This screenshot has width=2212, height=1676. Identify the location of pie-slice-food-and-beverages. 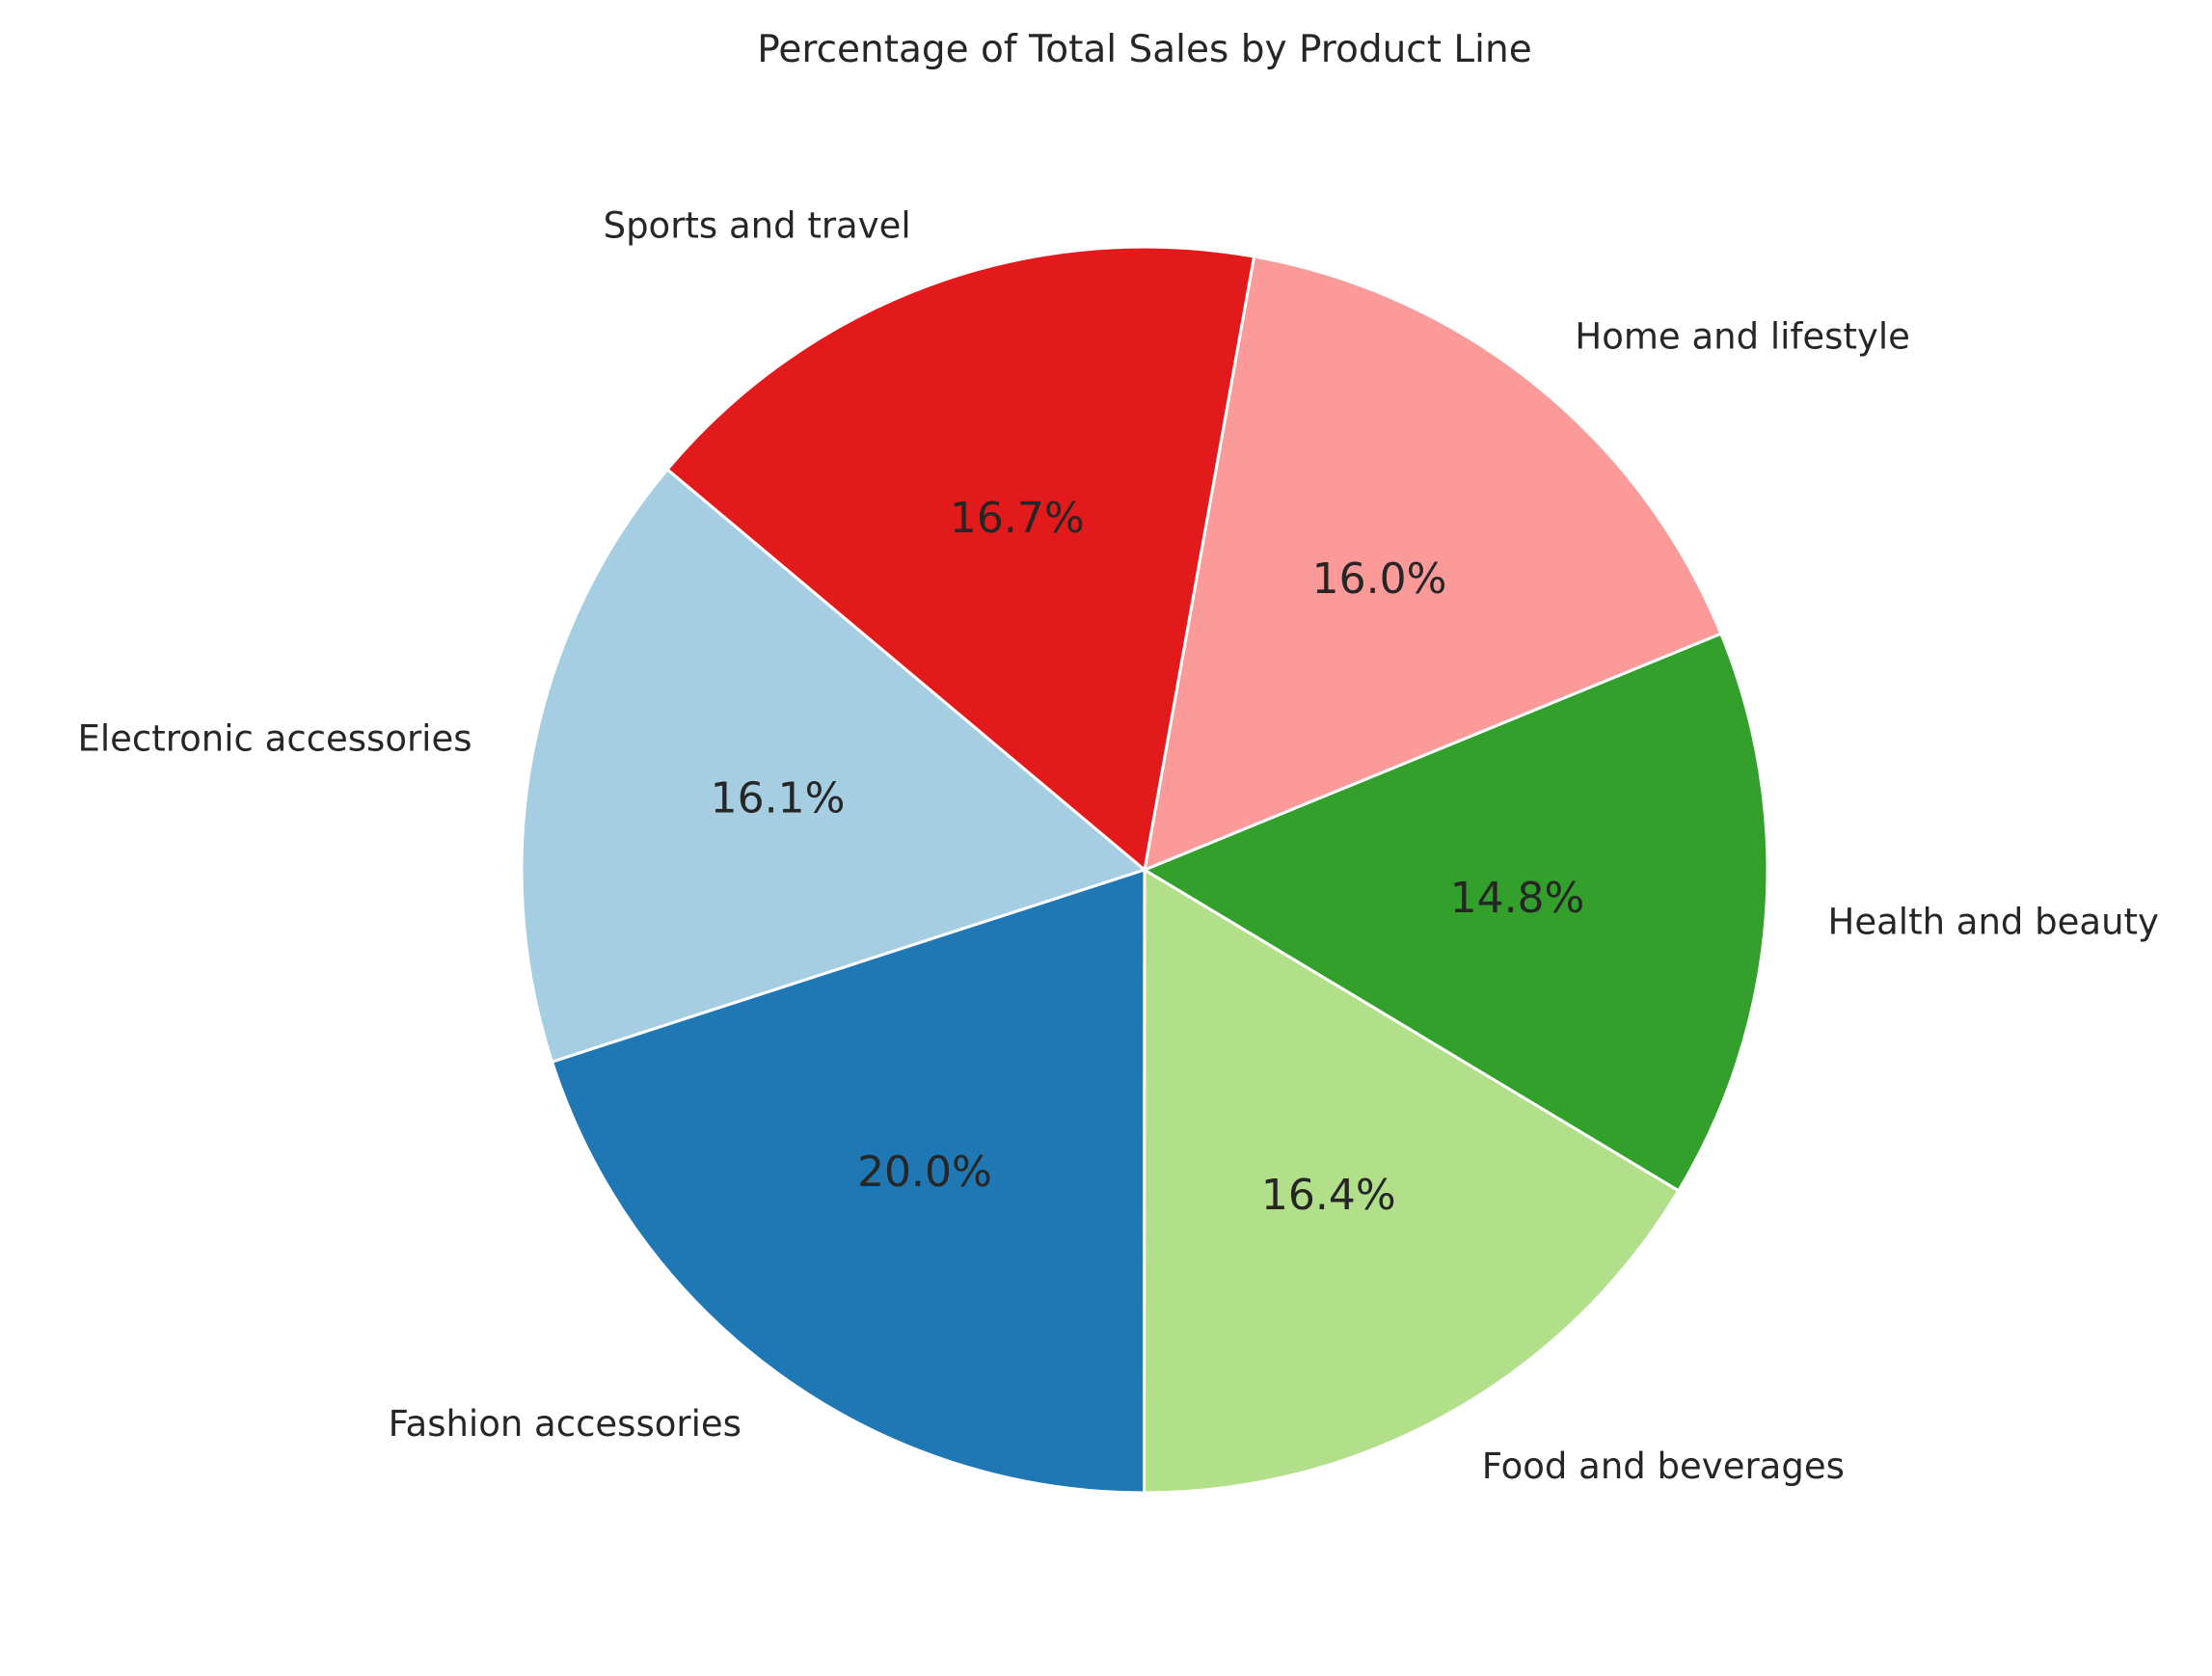
(1412, 1181).